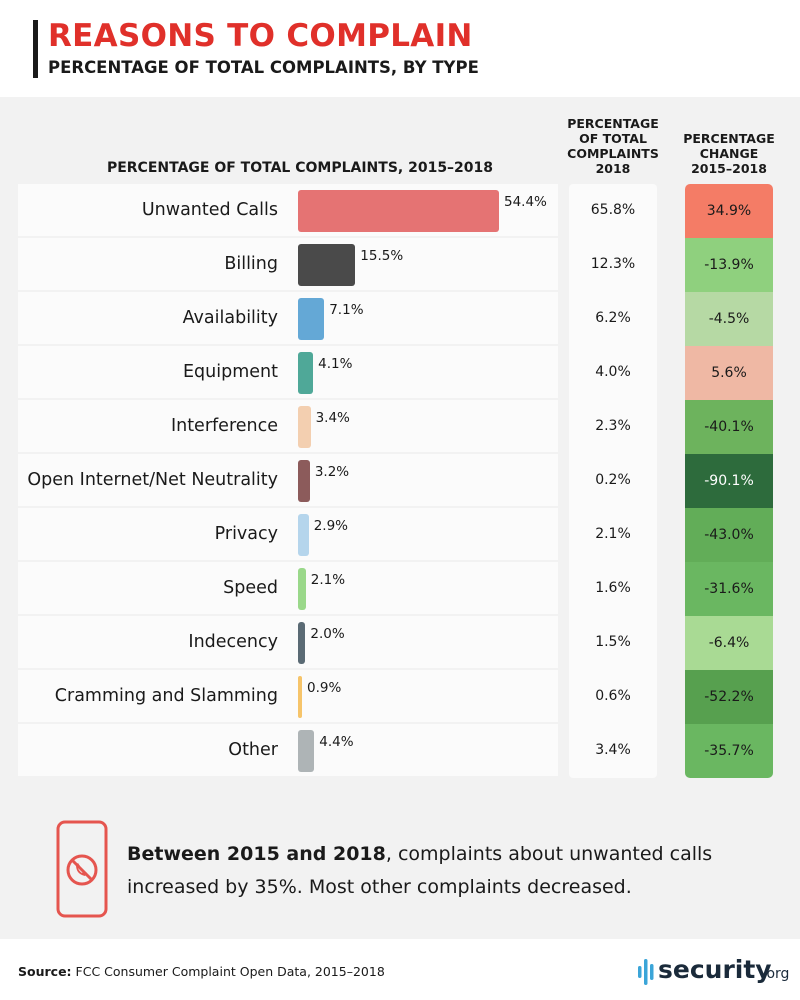 The image size is (800, 1000). Describe the element at coordinates (246, 534) in the screenshot. I see `category-label: Privacy` at that location.